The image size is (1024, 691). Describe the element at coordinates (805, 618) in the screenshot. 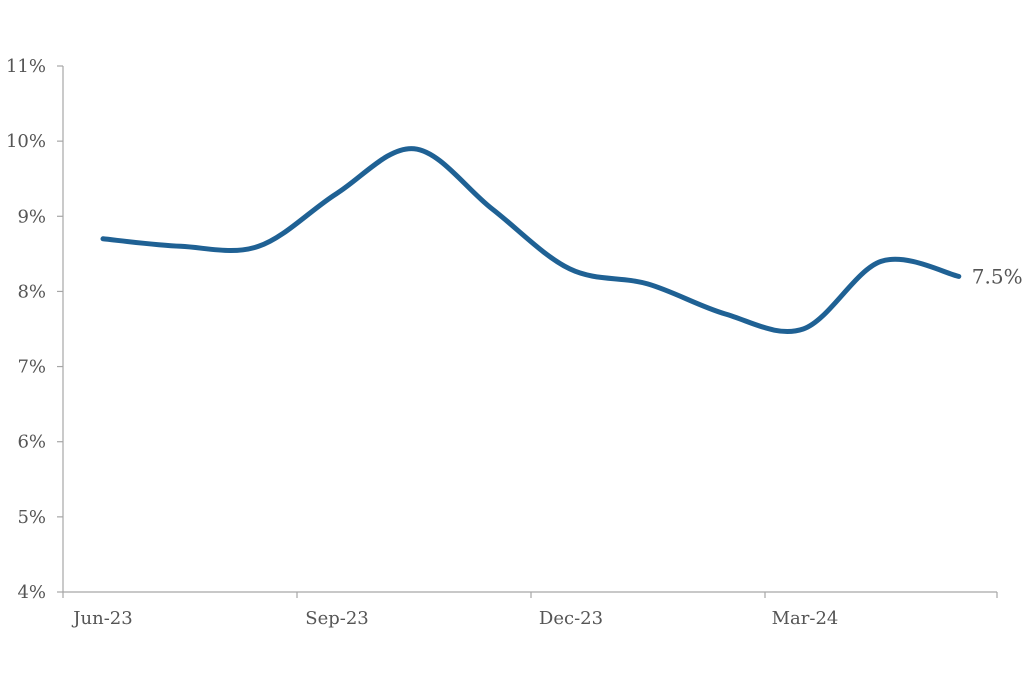

I see `x-tick-label: Mar-24` at that location.